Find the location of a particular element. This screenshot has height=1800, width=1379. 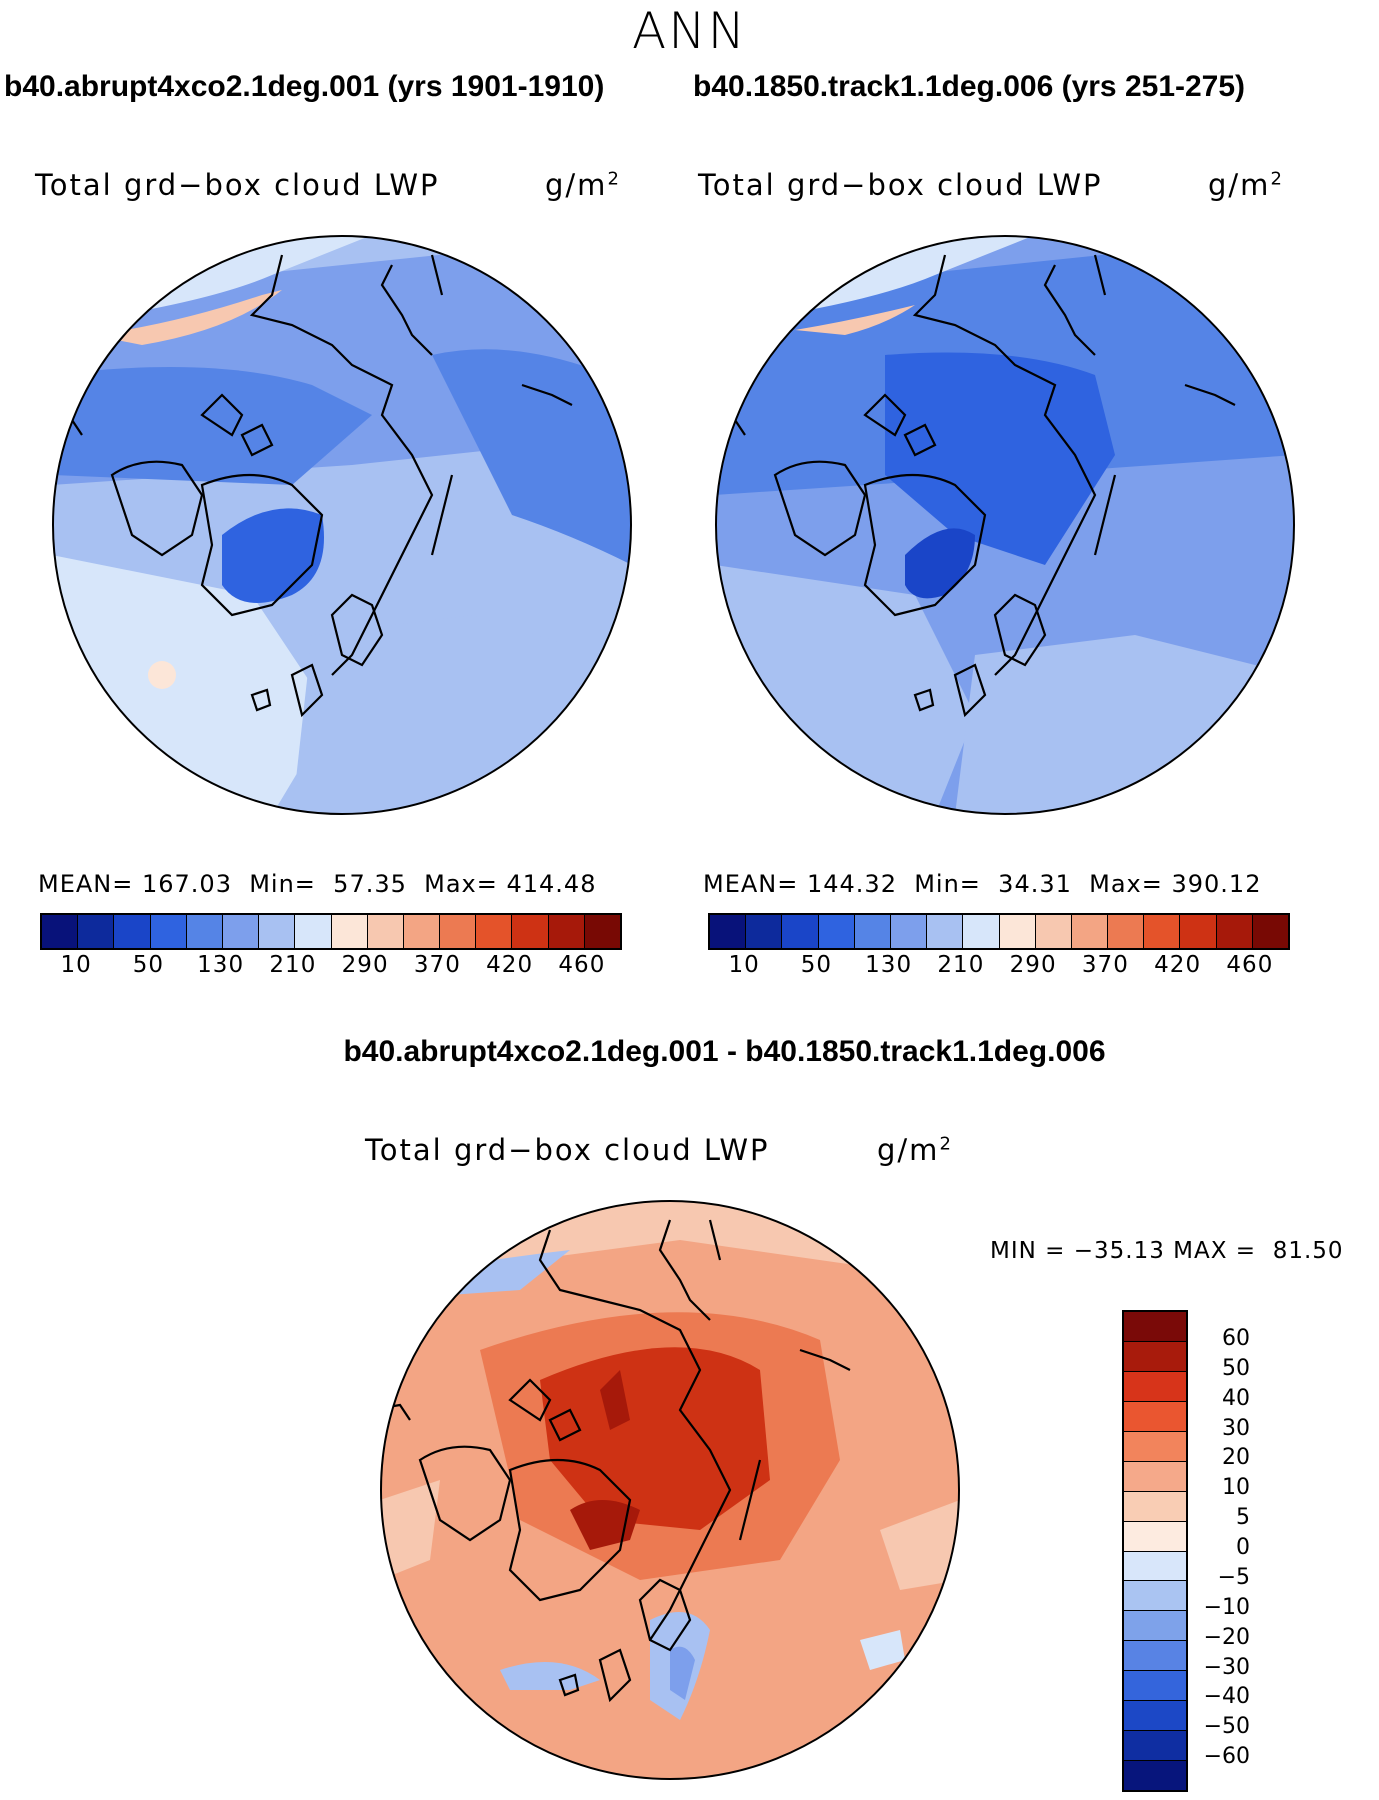

panel2-colorbar-tick-label: 210 is located at coordinates (961, 965).